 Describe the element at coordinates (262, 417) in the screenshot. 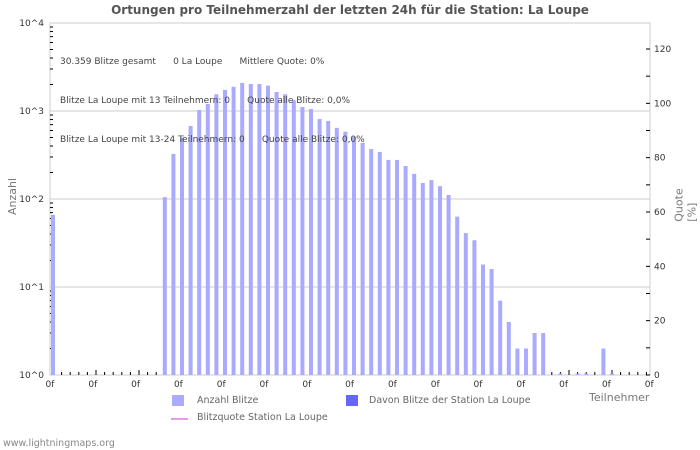

I see `legend-quote: Blitzquote Station La Loupe` at that location.